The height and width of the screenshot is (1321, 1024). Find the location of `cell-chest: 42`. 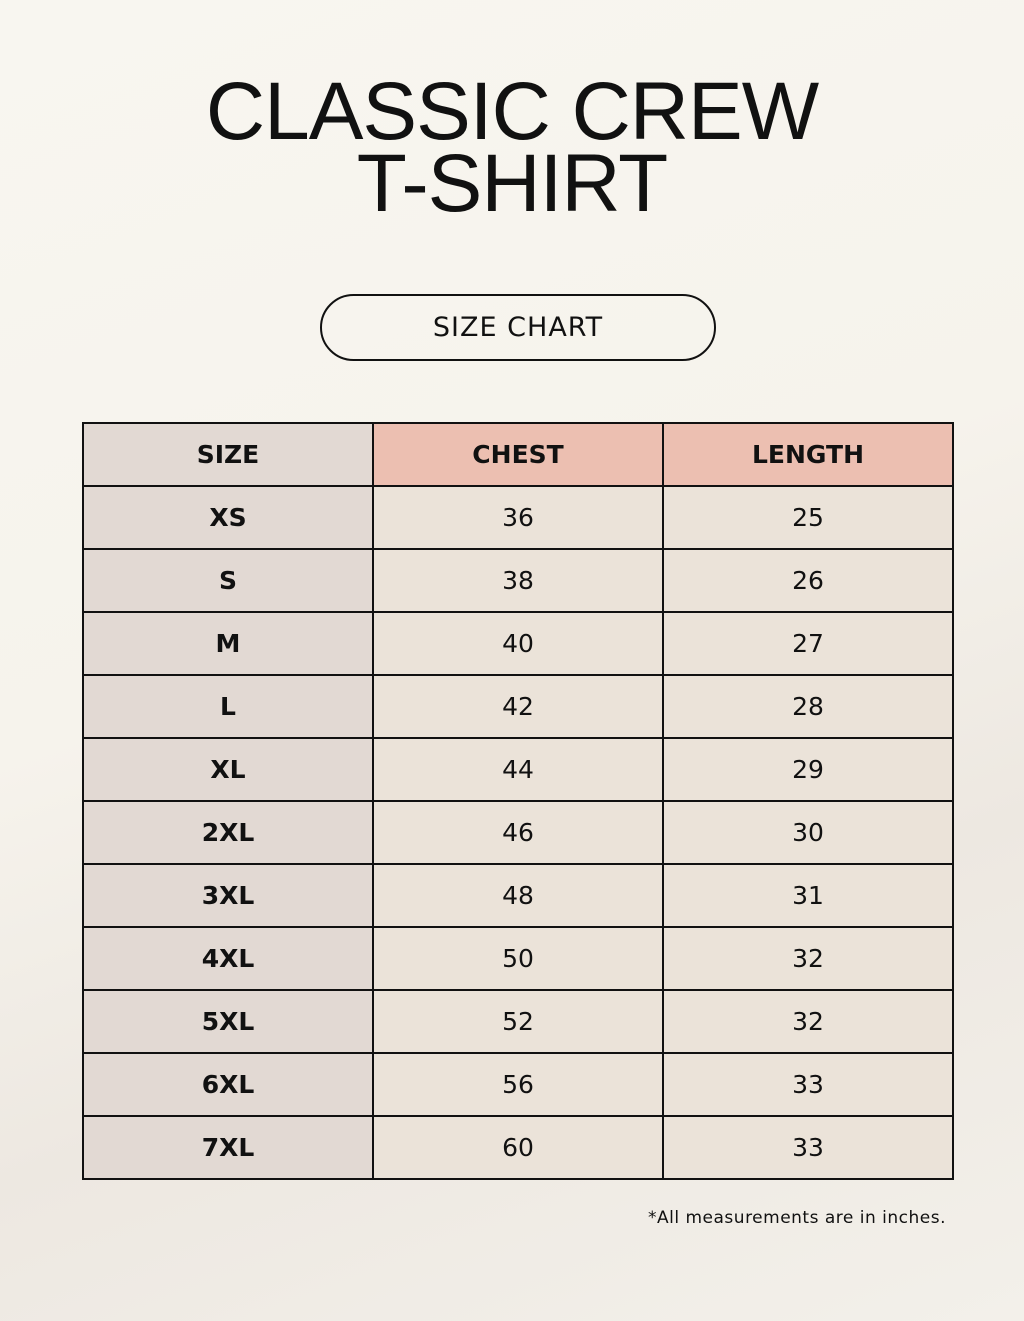

cell-chest: 42 is located at coordinates (518, 706).